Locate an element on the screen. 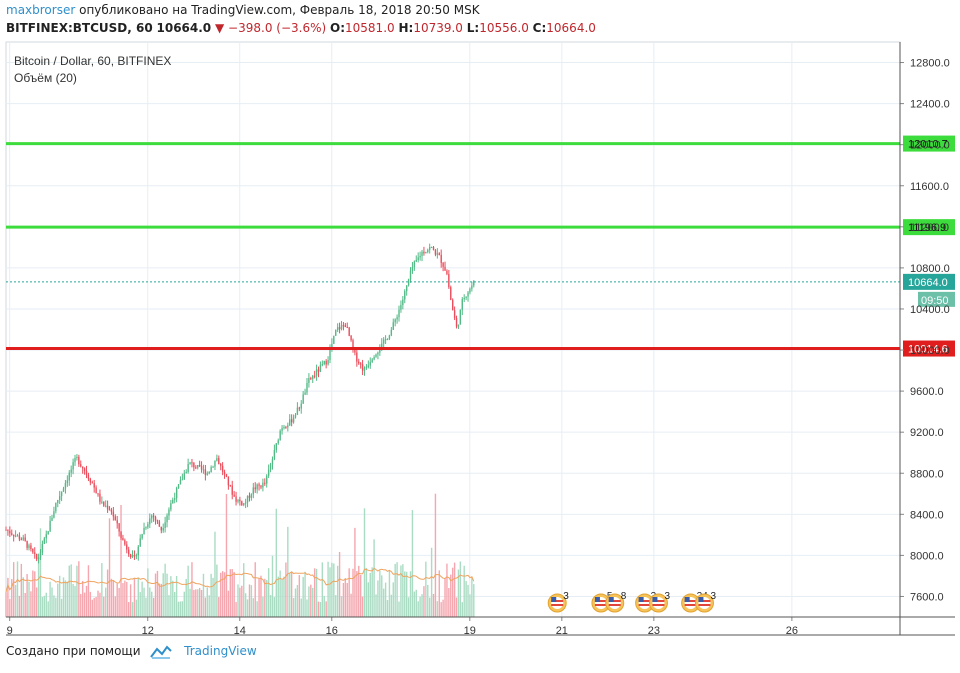  support-price-label: 10014.6 is located at coordinates (928, 350).